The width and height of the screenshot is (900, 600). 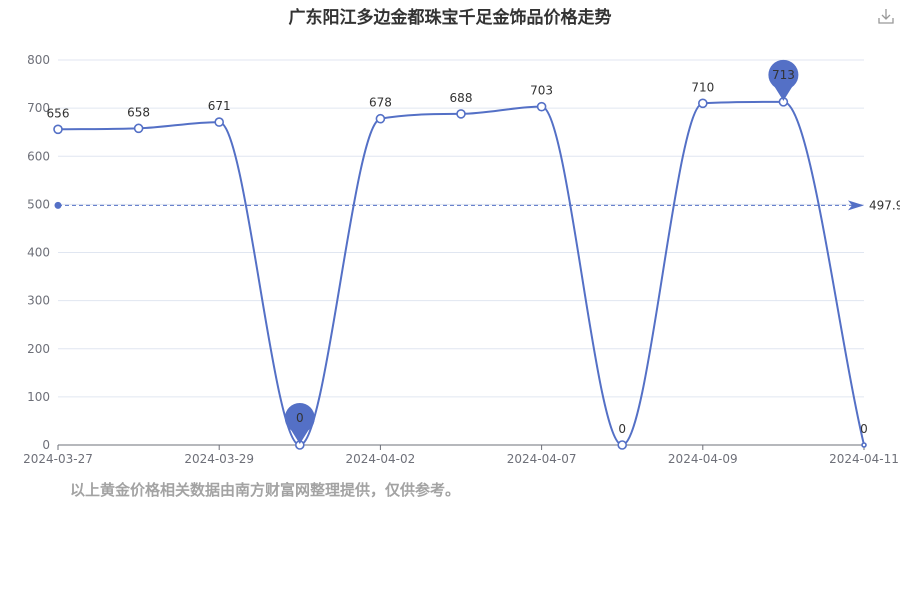 What do you see at coordinates (38, 108) in the screenshot?
I see `y-tick-label: 700` at bounding box center [38, 108].